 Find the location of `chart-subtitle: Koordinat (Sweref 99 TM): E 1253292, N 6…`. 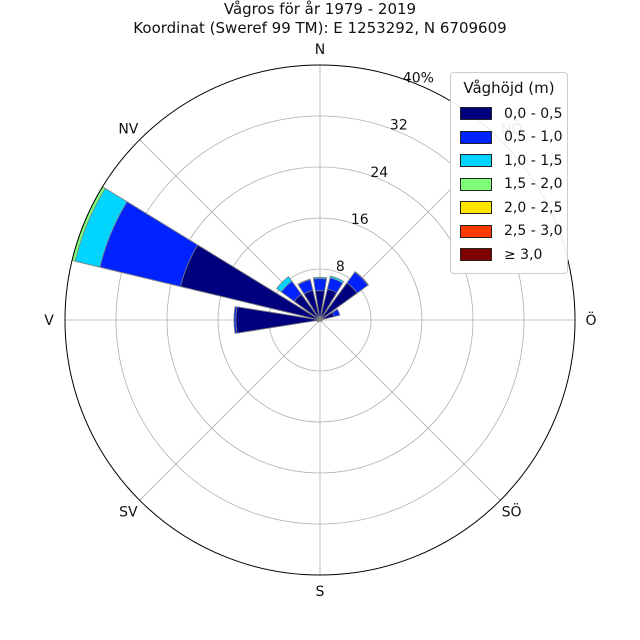

chart-subtitle: Koordinat (Sweref 99 TM): E 1253292, N 6… is located at coordinates (320, 28).